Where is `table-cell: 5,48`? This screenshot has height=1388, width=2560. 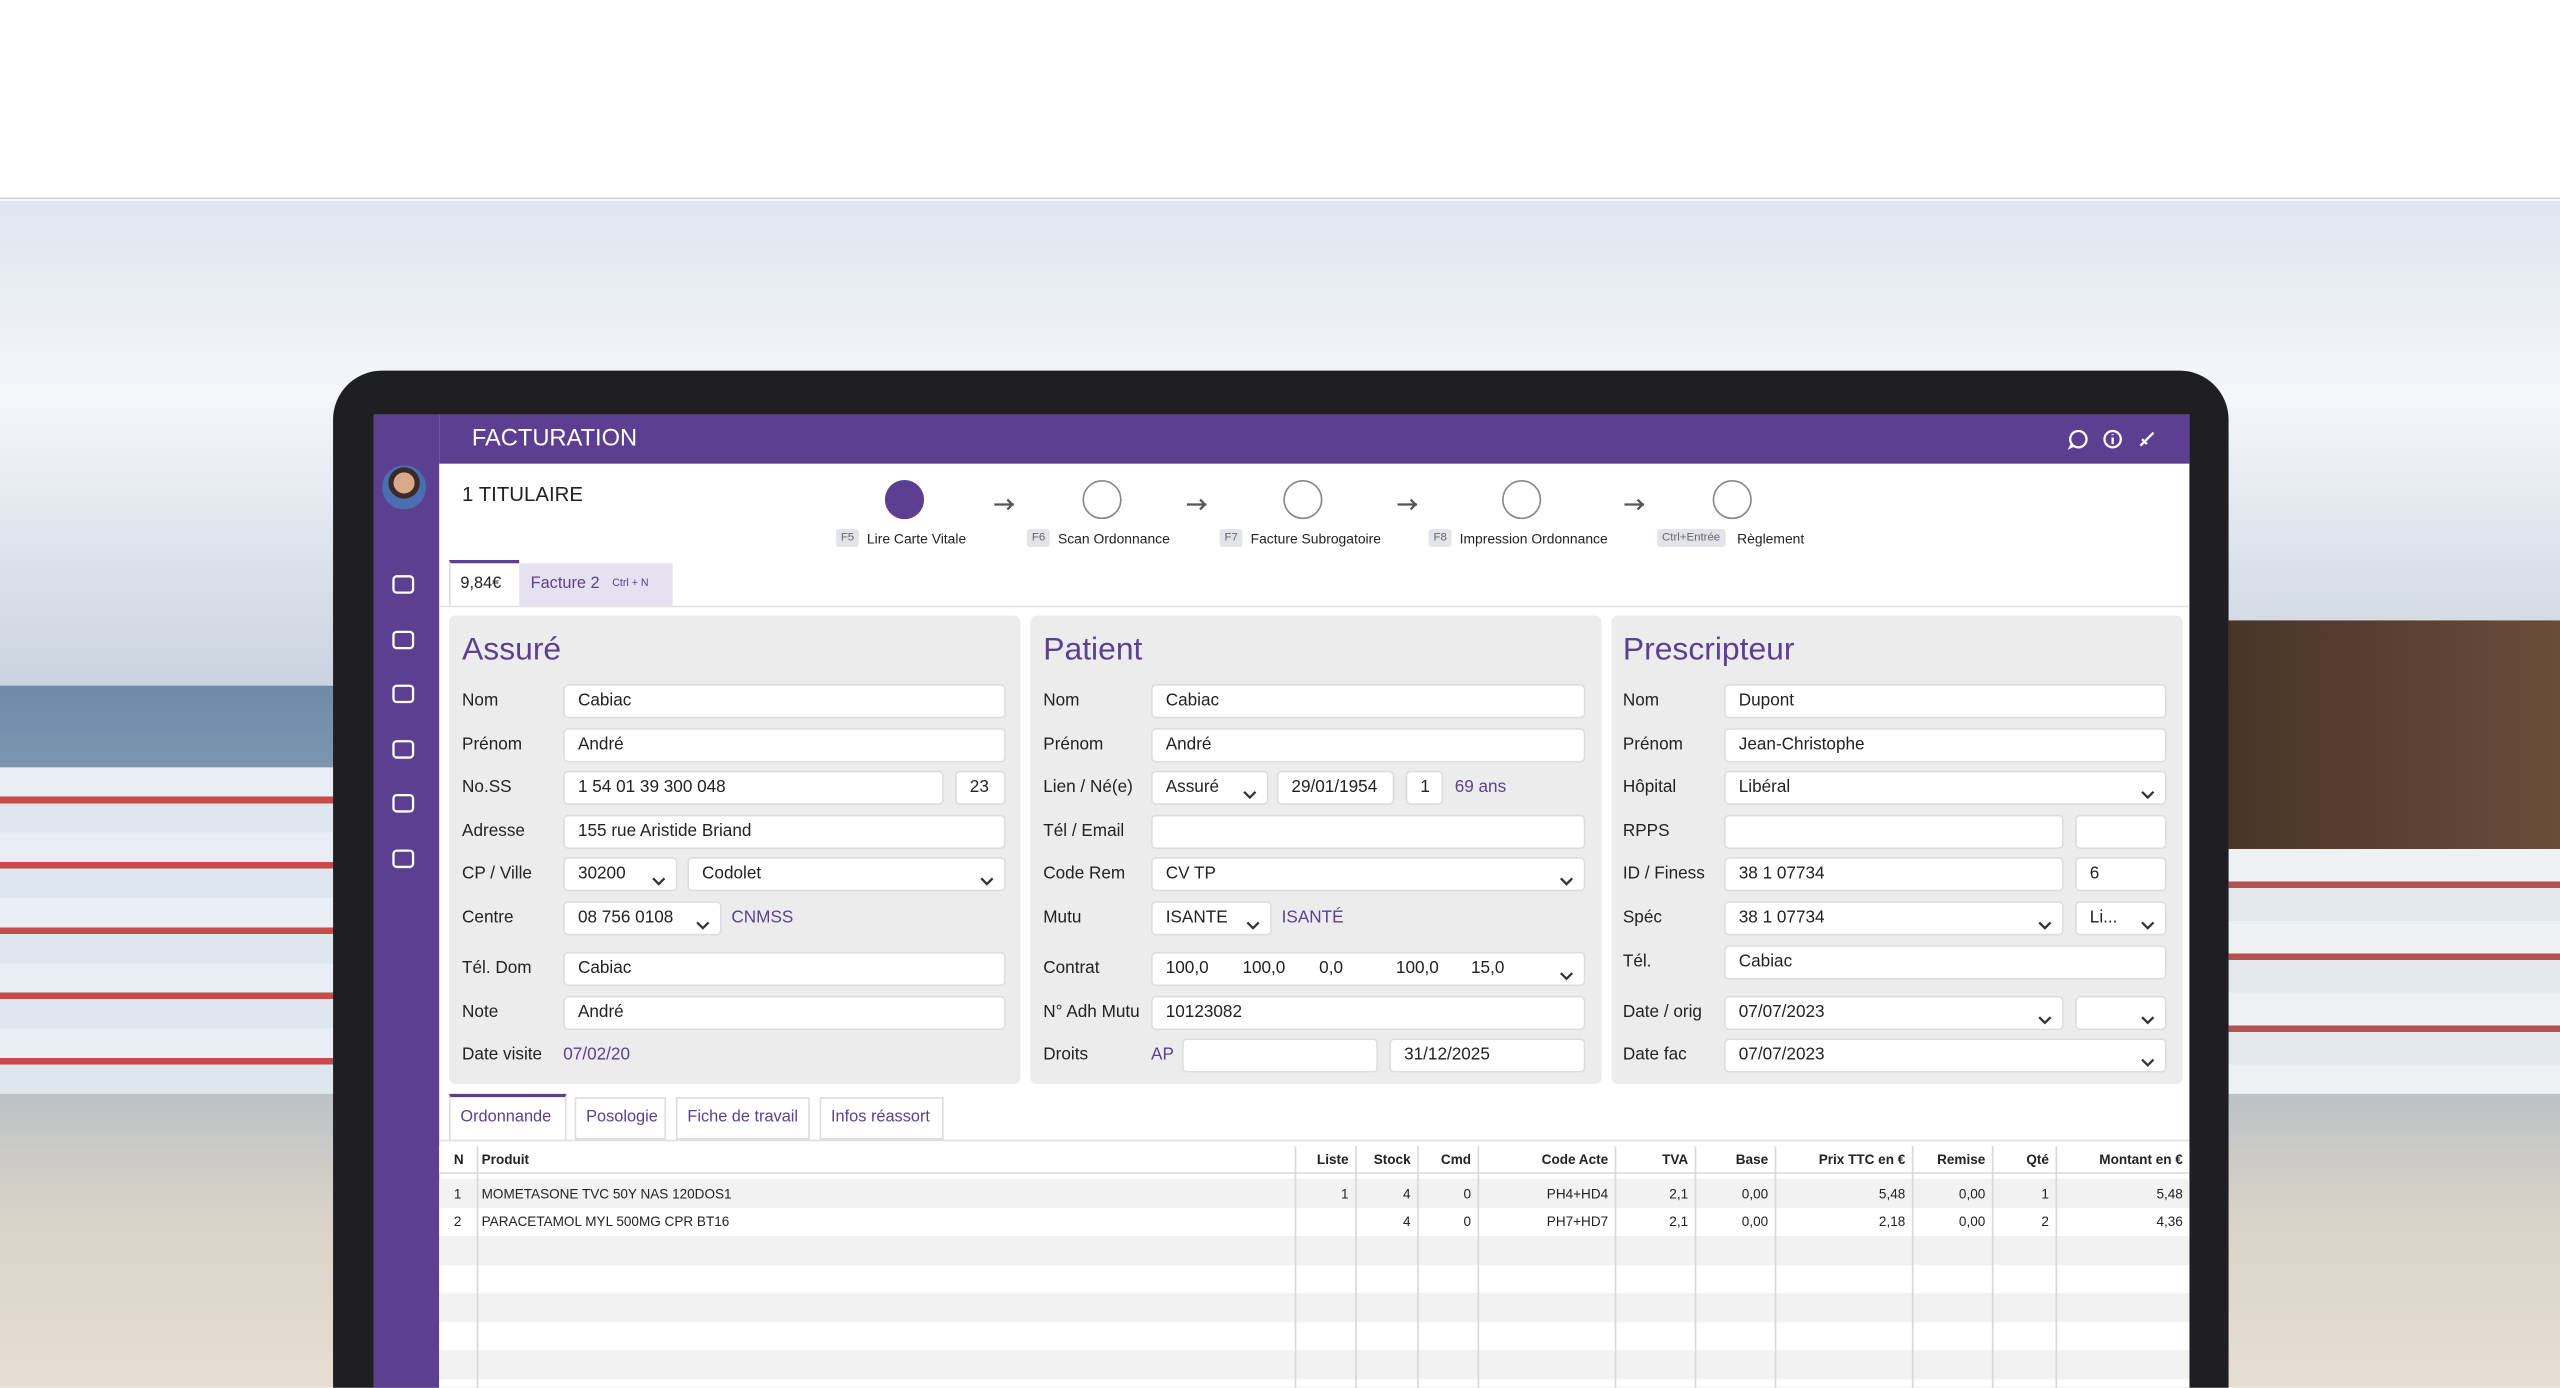
table-cell: 5,48 is located at coordinates (2169, 1192).